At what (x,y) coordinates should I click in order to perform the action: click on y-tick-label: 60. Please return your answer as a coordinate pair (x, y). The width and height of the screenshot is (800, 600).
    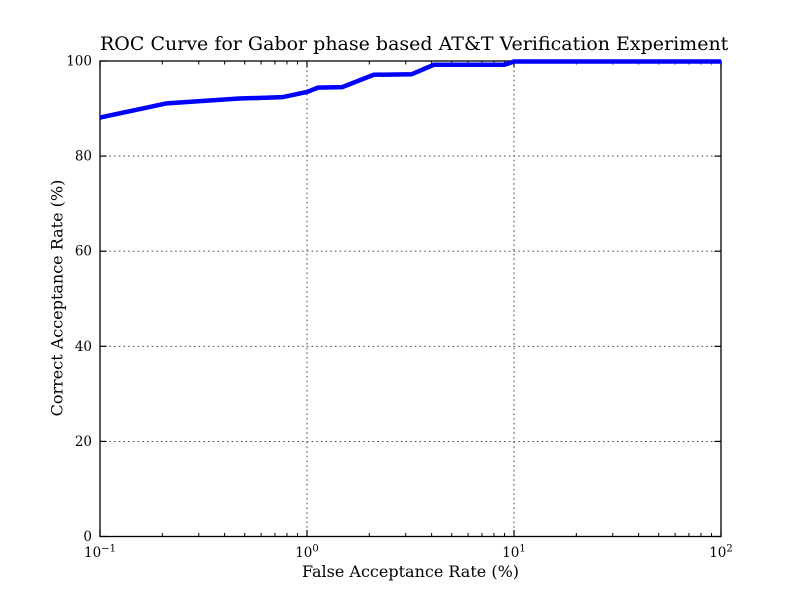
    Looking at the image, I should click on (83, 252).